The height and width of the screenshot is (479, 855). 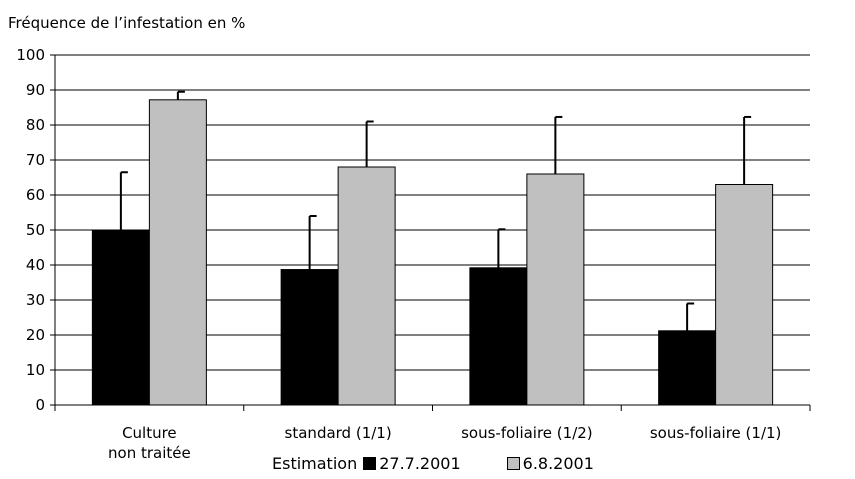 What do you see at coordinates (527, 433) in the screenshot?
I see `x-tick-label: sous-foliaire (1/2)` at bounding box center [527, 433].